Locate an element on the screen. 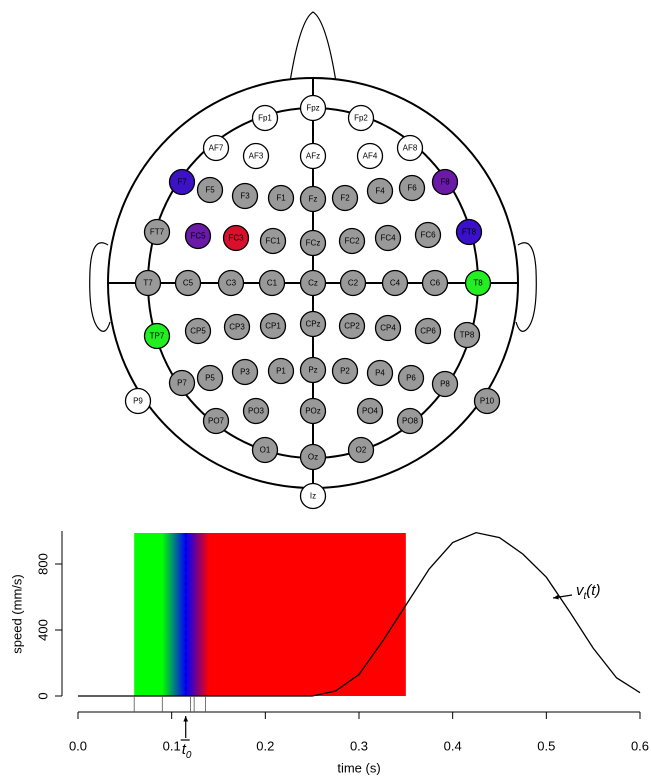 Image resolution: width=651 pixels, height=783 pixels. electrode-label: PO8 is located at coordinates (410, 421).